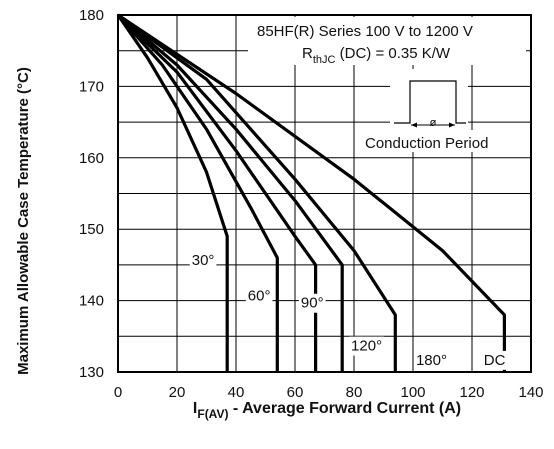  I want to click on x-tick-0: 0, so click(118, 392).